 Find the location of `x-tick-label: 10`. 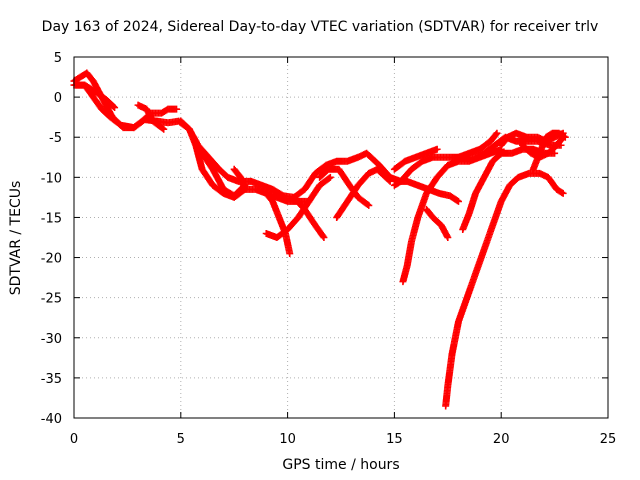

x-tick-label: 10 is located at coordinates (287, 439).